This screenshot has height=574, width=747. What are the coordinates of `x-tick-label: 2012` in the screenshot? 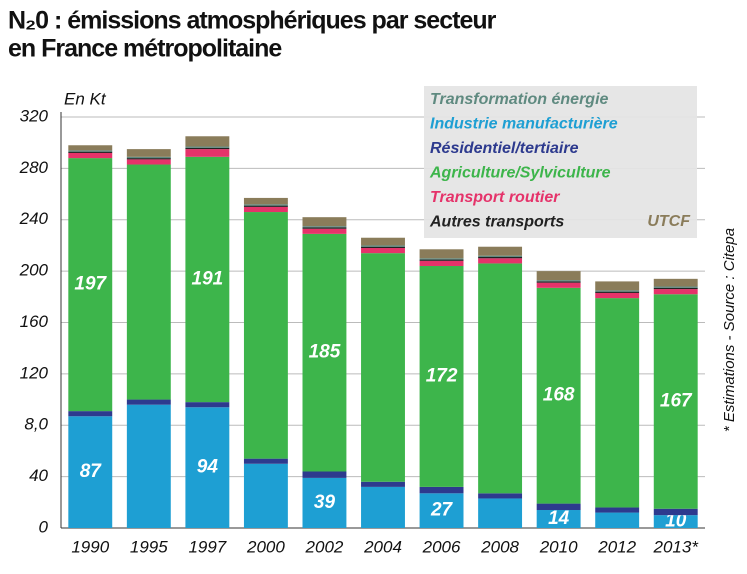 It's located at (616, 546).